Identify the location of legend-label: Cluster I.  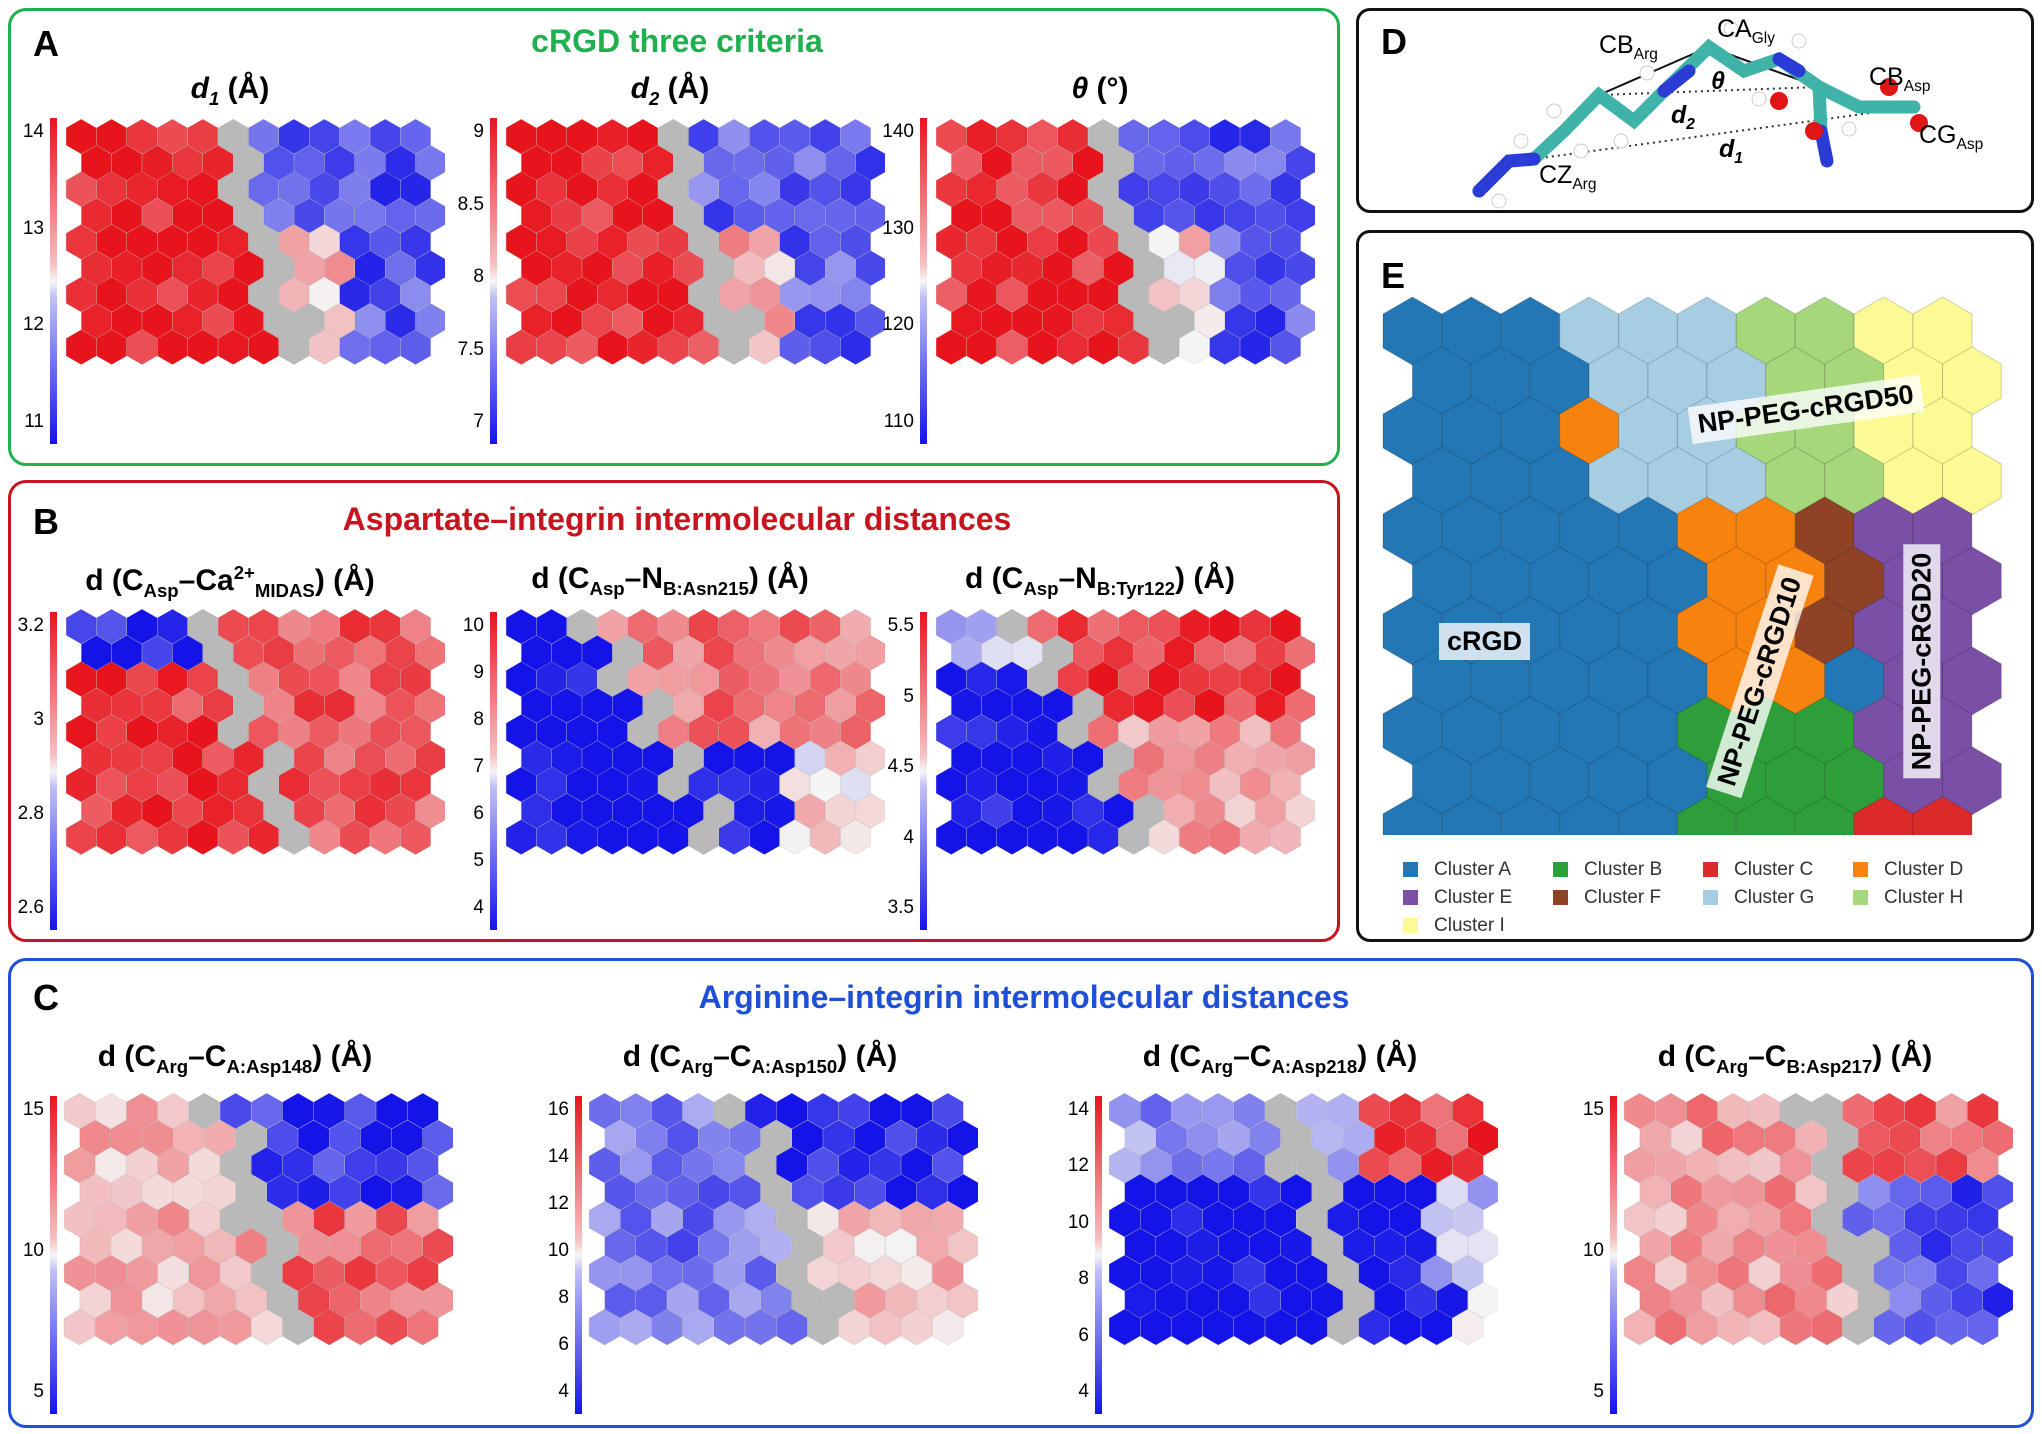
(1469, 925).